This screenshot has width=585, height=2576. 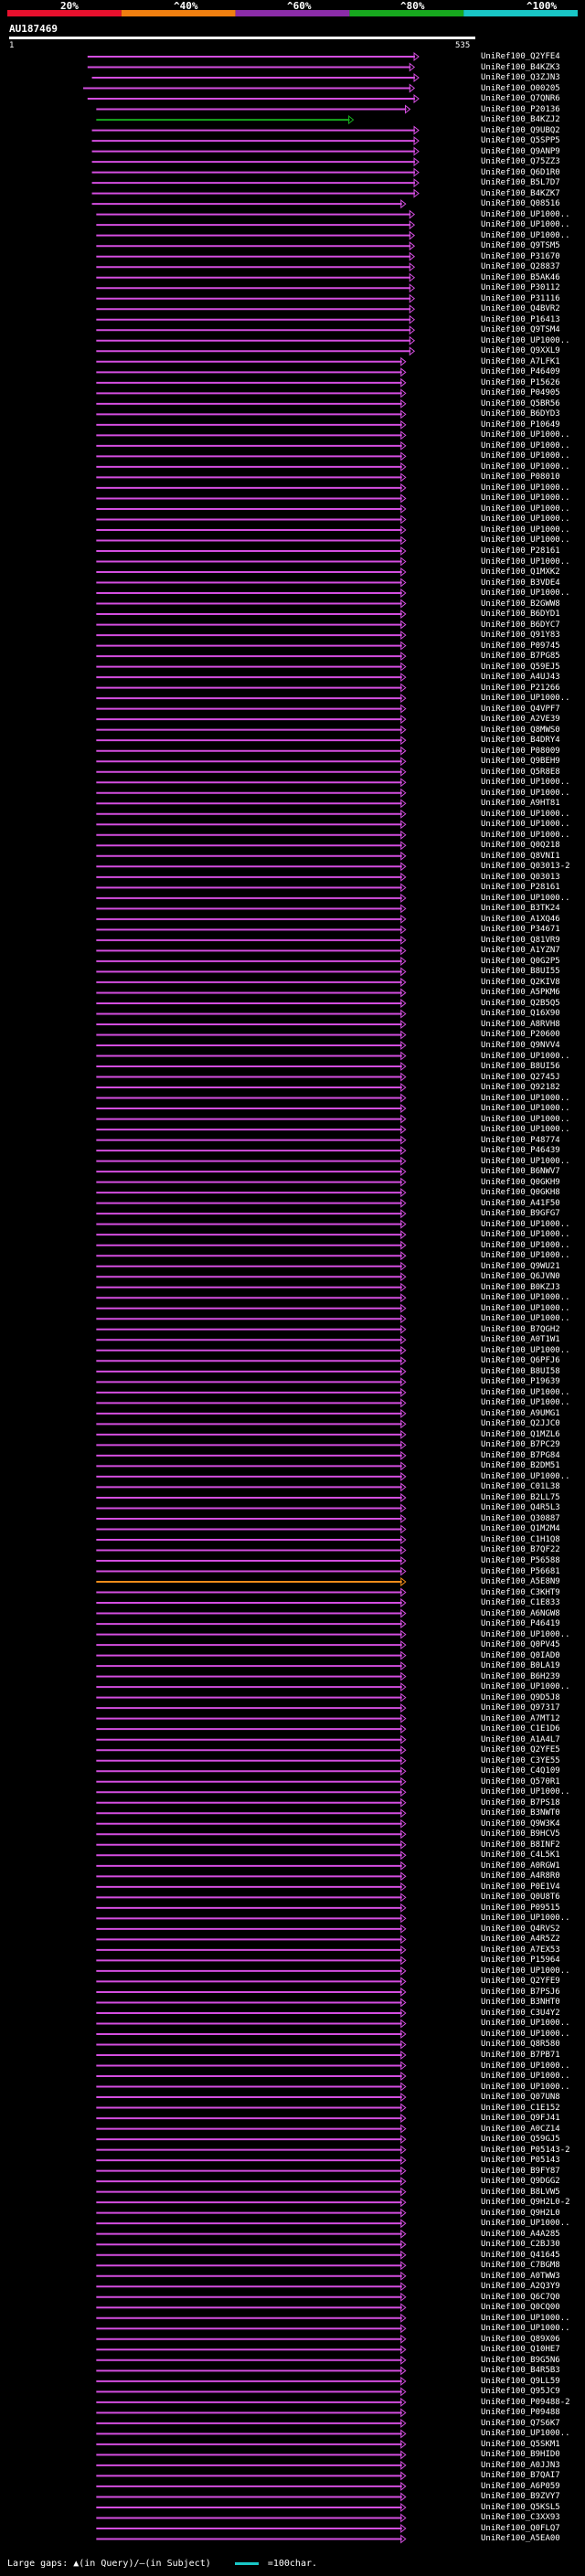 What do you see at coordinates (520, 2045) in the screenshot?
I see `hit-label: UniRef100_Q8R580` at bounding box center [520, 2045].